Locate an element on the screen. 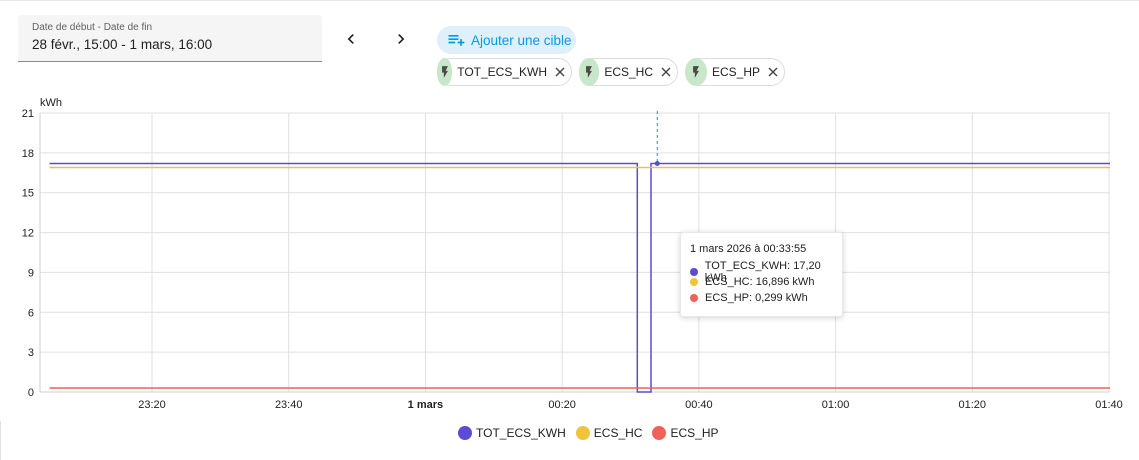 The width and height of the screenshot is (1139, 460). x-tick-label: 1 mars is located at coordinates (425, 405).